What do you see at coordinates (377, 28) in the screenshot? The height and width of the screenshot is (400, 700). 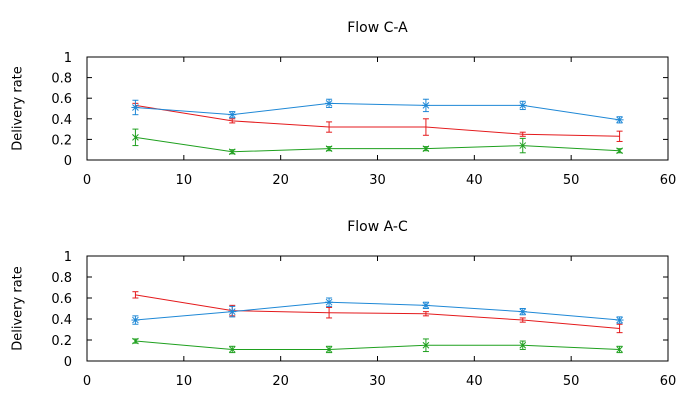 I see `chart-title: Flow C-A` at bounding box center [377, 28].